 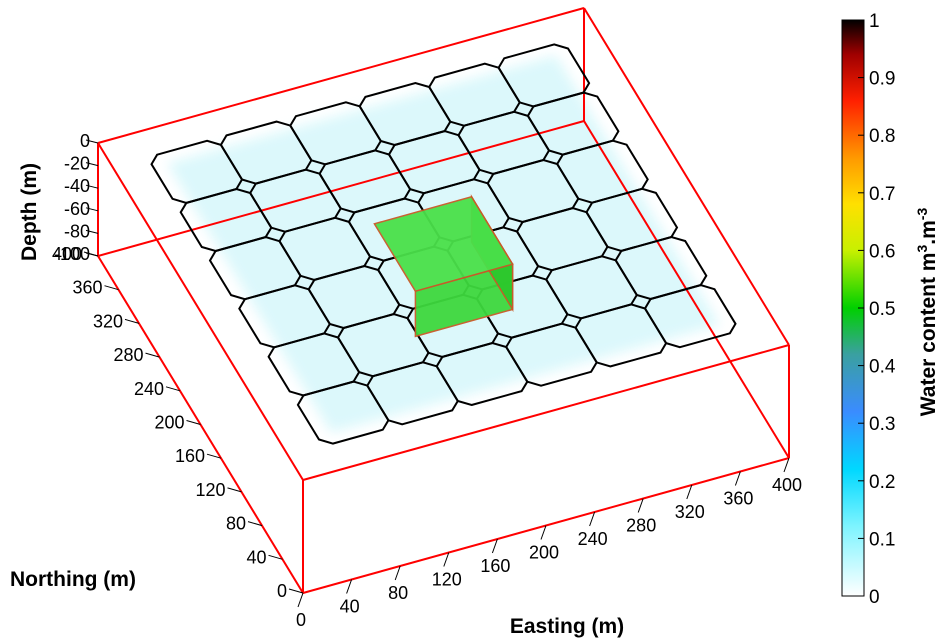 I want to click on z-tick-label: -100, so click(x=72, y=254).